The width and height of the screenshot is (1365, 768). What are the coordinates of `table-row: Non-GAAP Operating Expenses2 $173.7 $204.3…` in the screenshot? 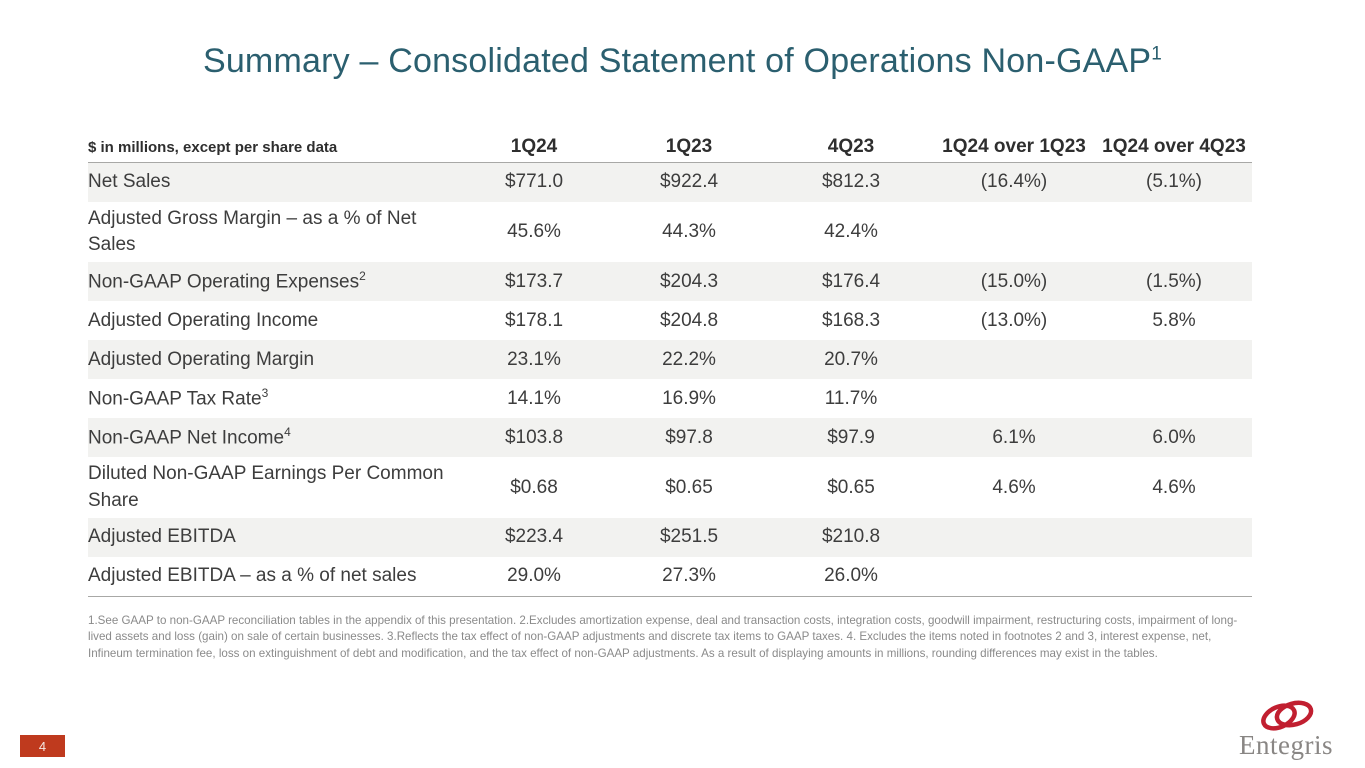 It's located at (670, 282).